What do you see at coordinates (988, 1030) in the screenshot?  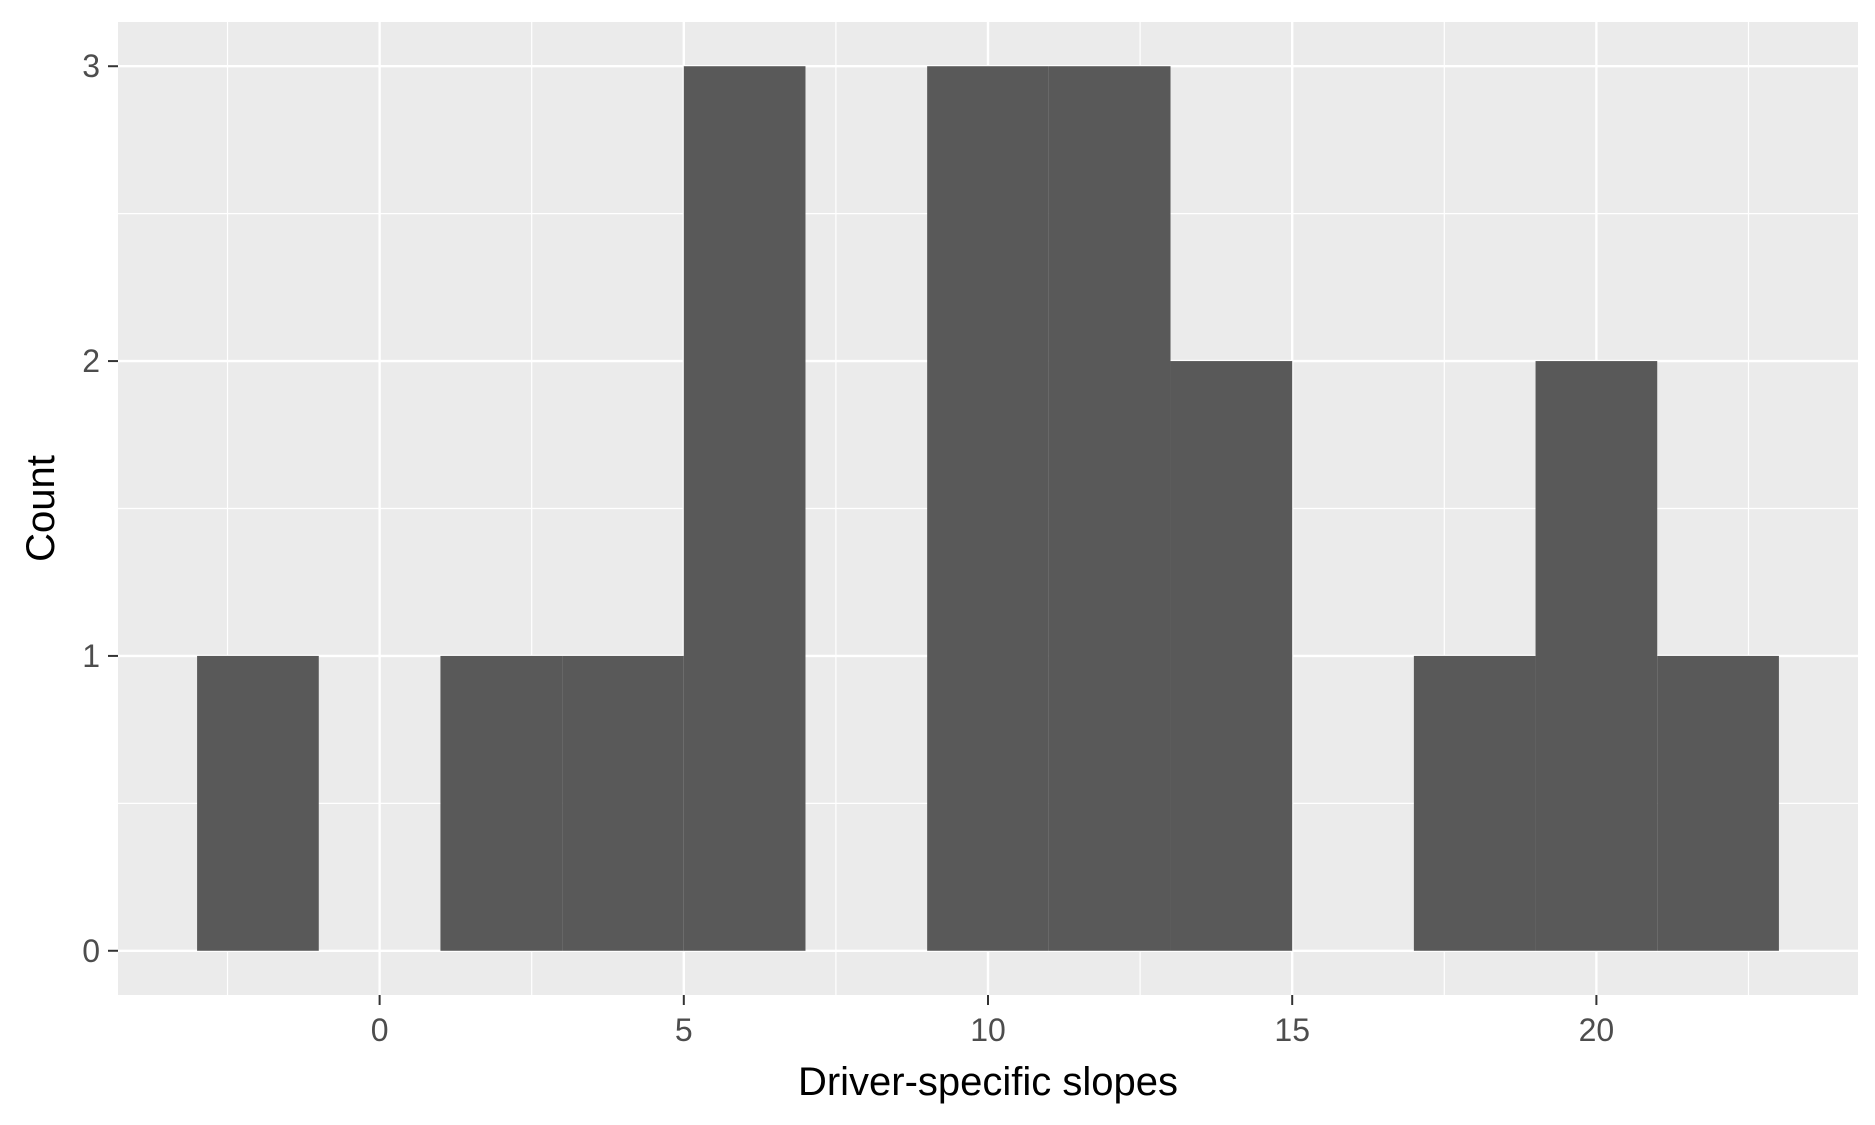 I see `x-tick-label: 10` at bounding box center [988, 1030].